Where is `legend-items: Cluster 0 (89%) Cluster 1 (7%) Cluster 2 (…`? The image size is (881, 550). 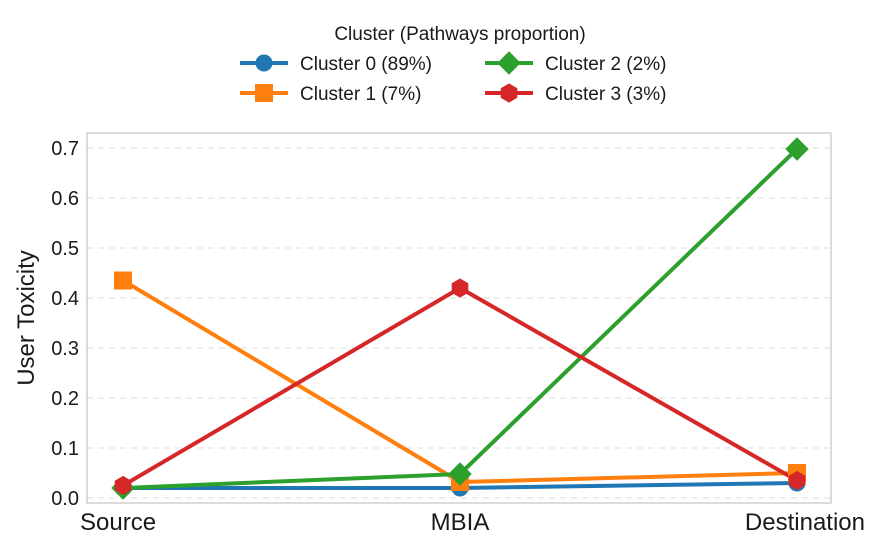 legend-items: Cluster 0 (89%) Cluster 1 (7%) Cluster 2 (… is located at coordinates (453, 78).